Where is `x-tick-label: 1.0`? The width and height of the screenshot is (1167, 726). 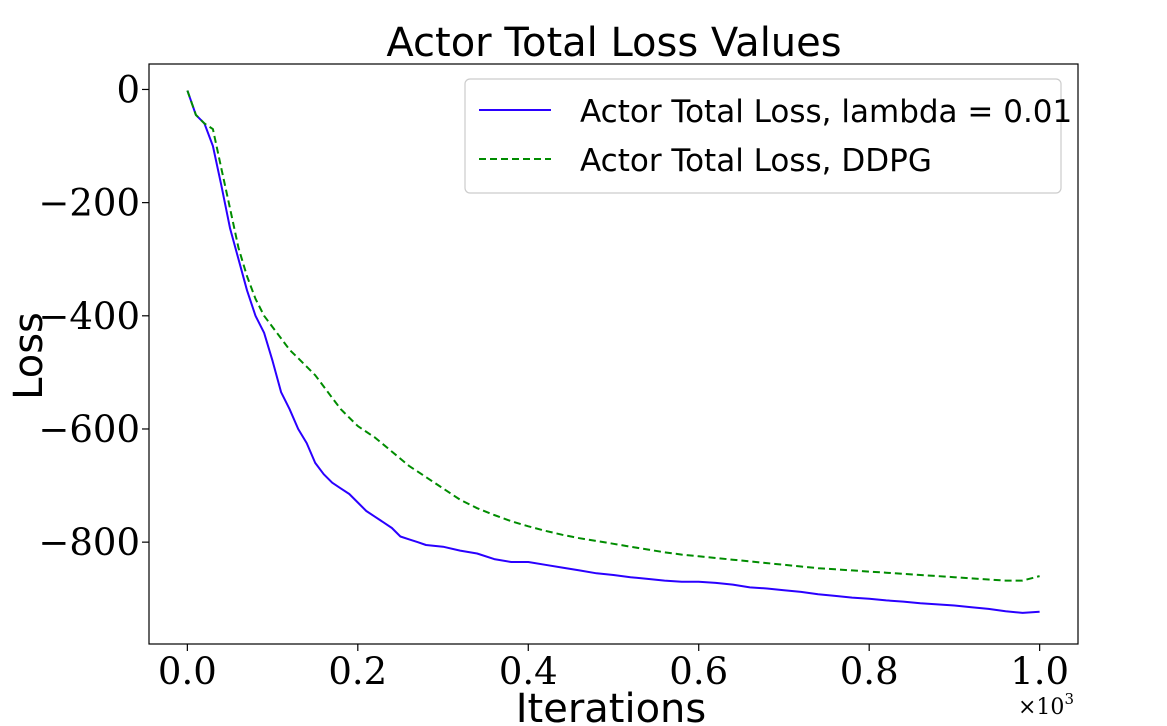
x-tick-label: 1.0 is located at coordinates (1039, 671).